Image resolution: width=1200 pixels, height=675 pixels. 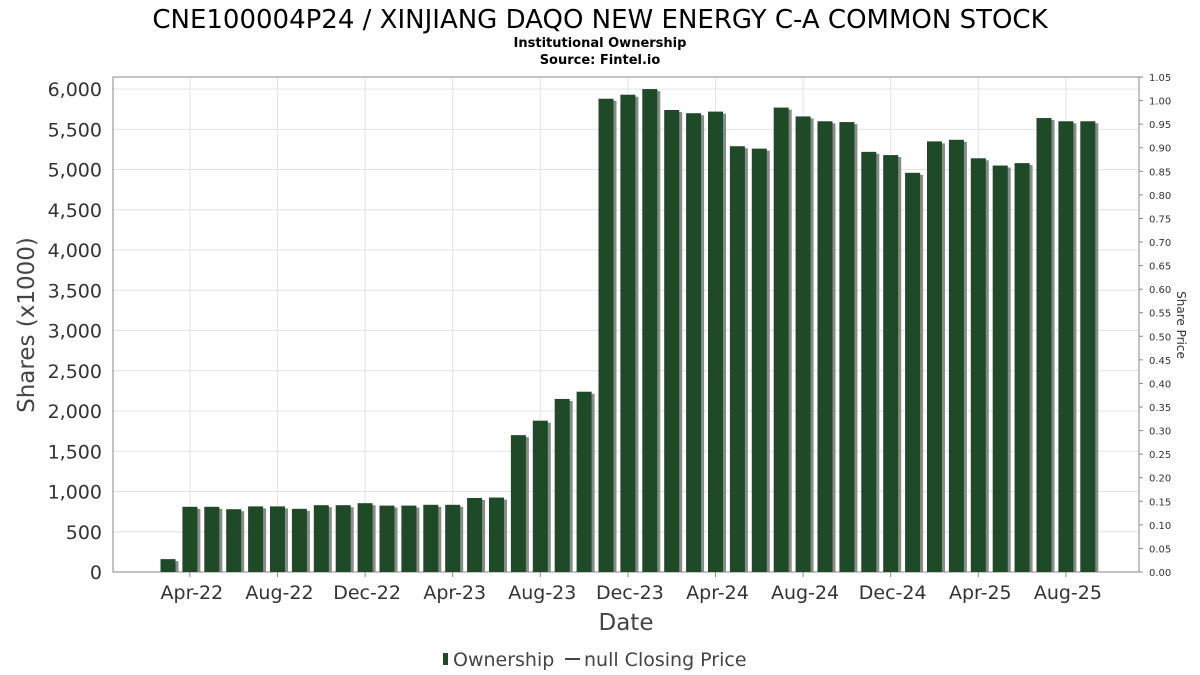 I want to click on y-tick-label: 4,000, so click(x=75, y=251).